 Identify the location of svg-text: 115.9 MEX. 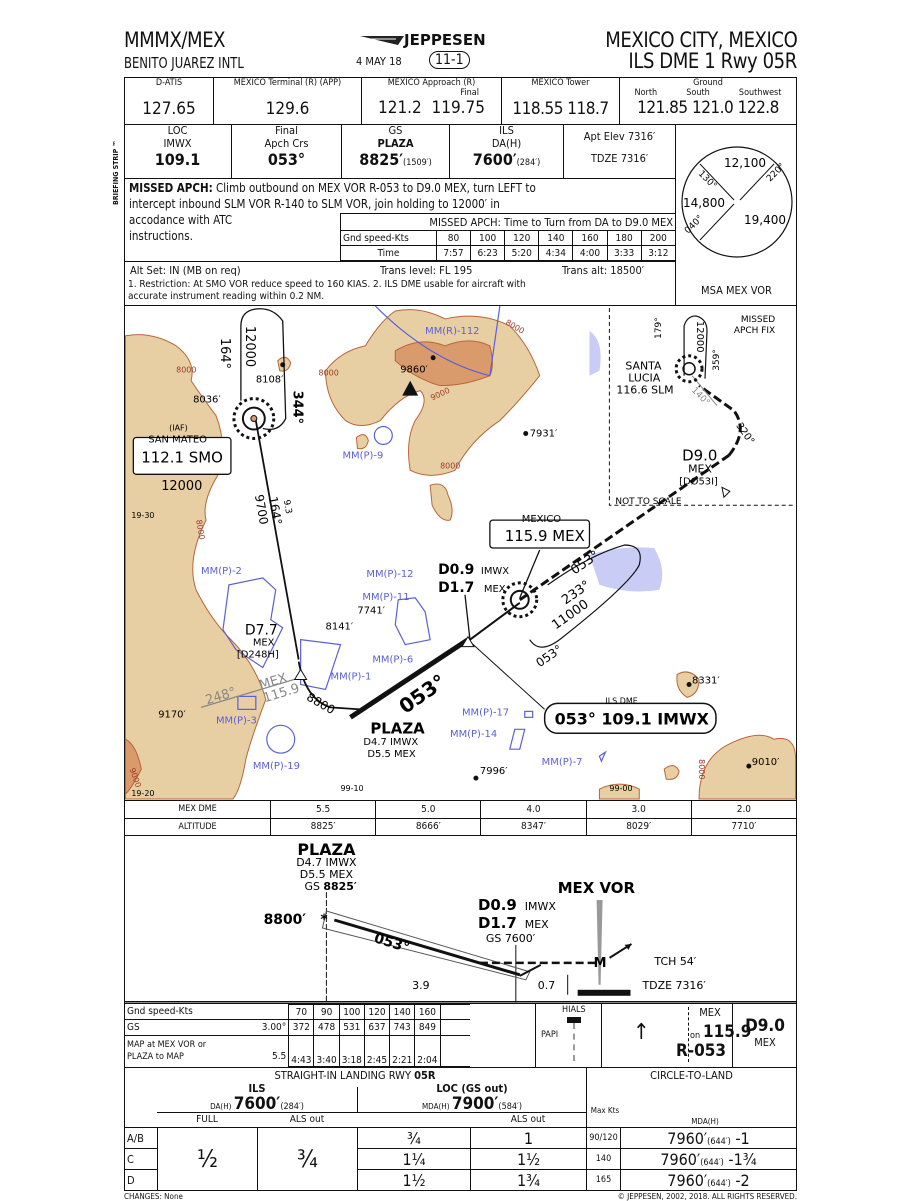
(545, 536).